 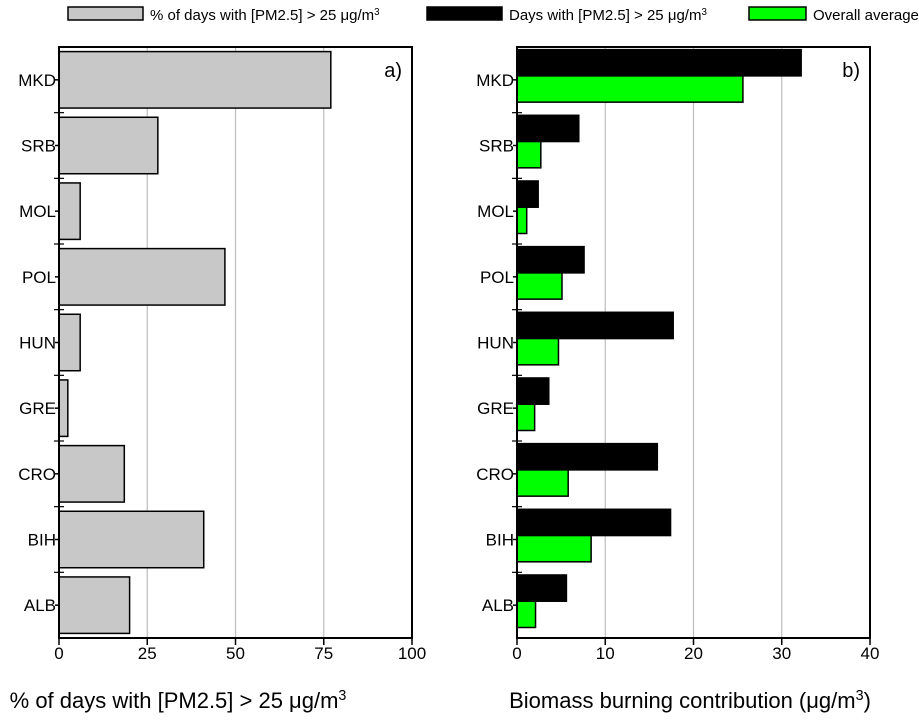 I want to click on bar-mkd, so click(x=195, y=79).